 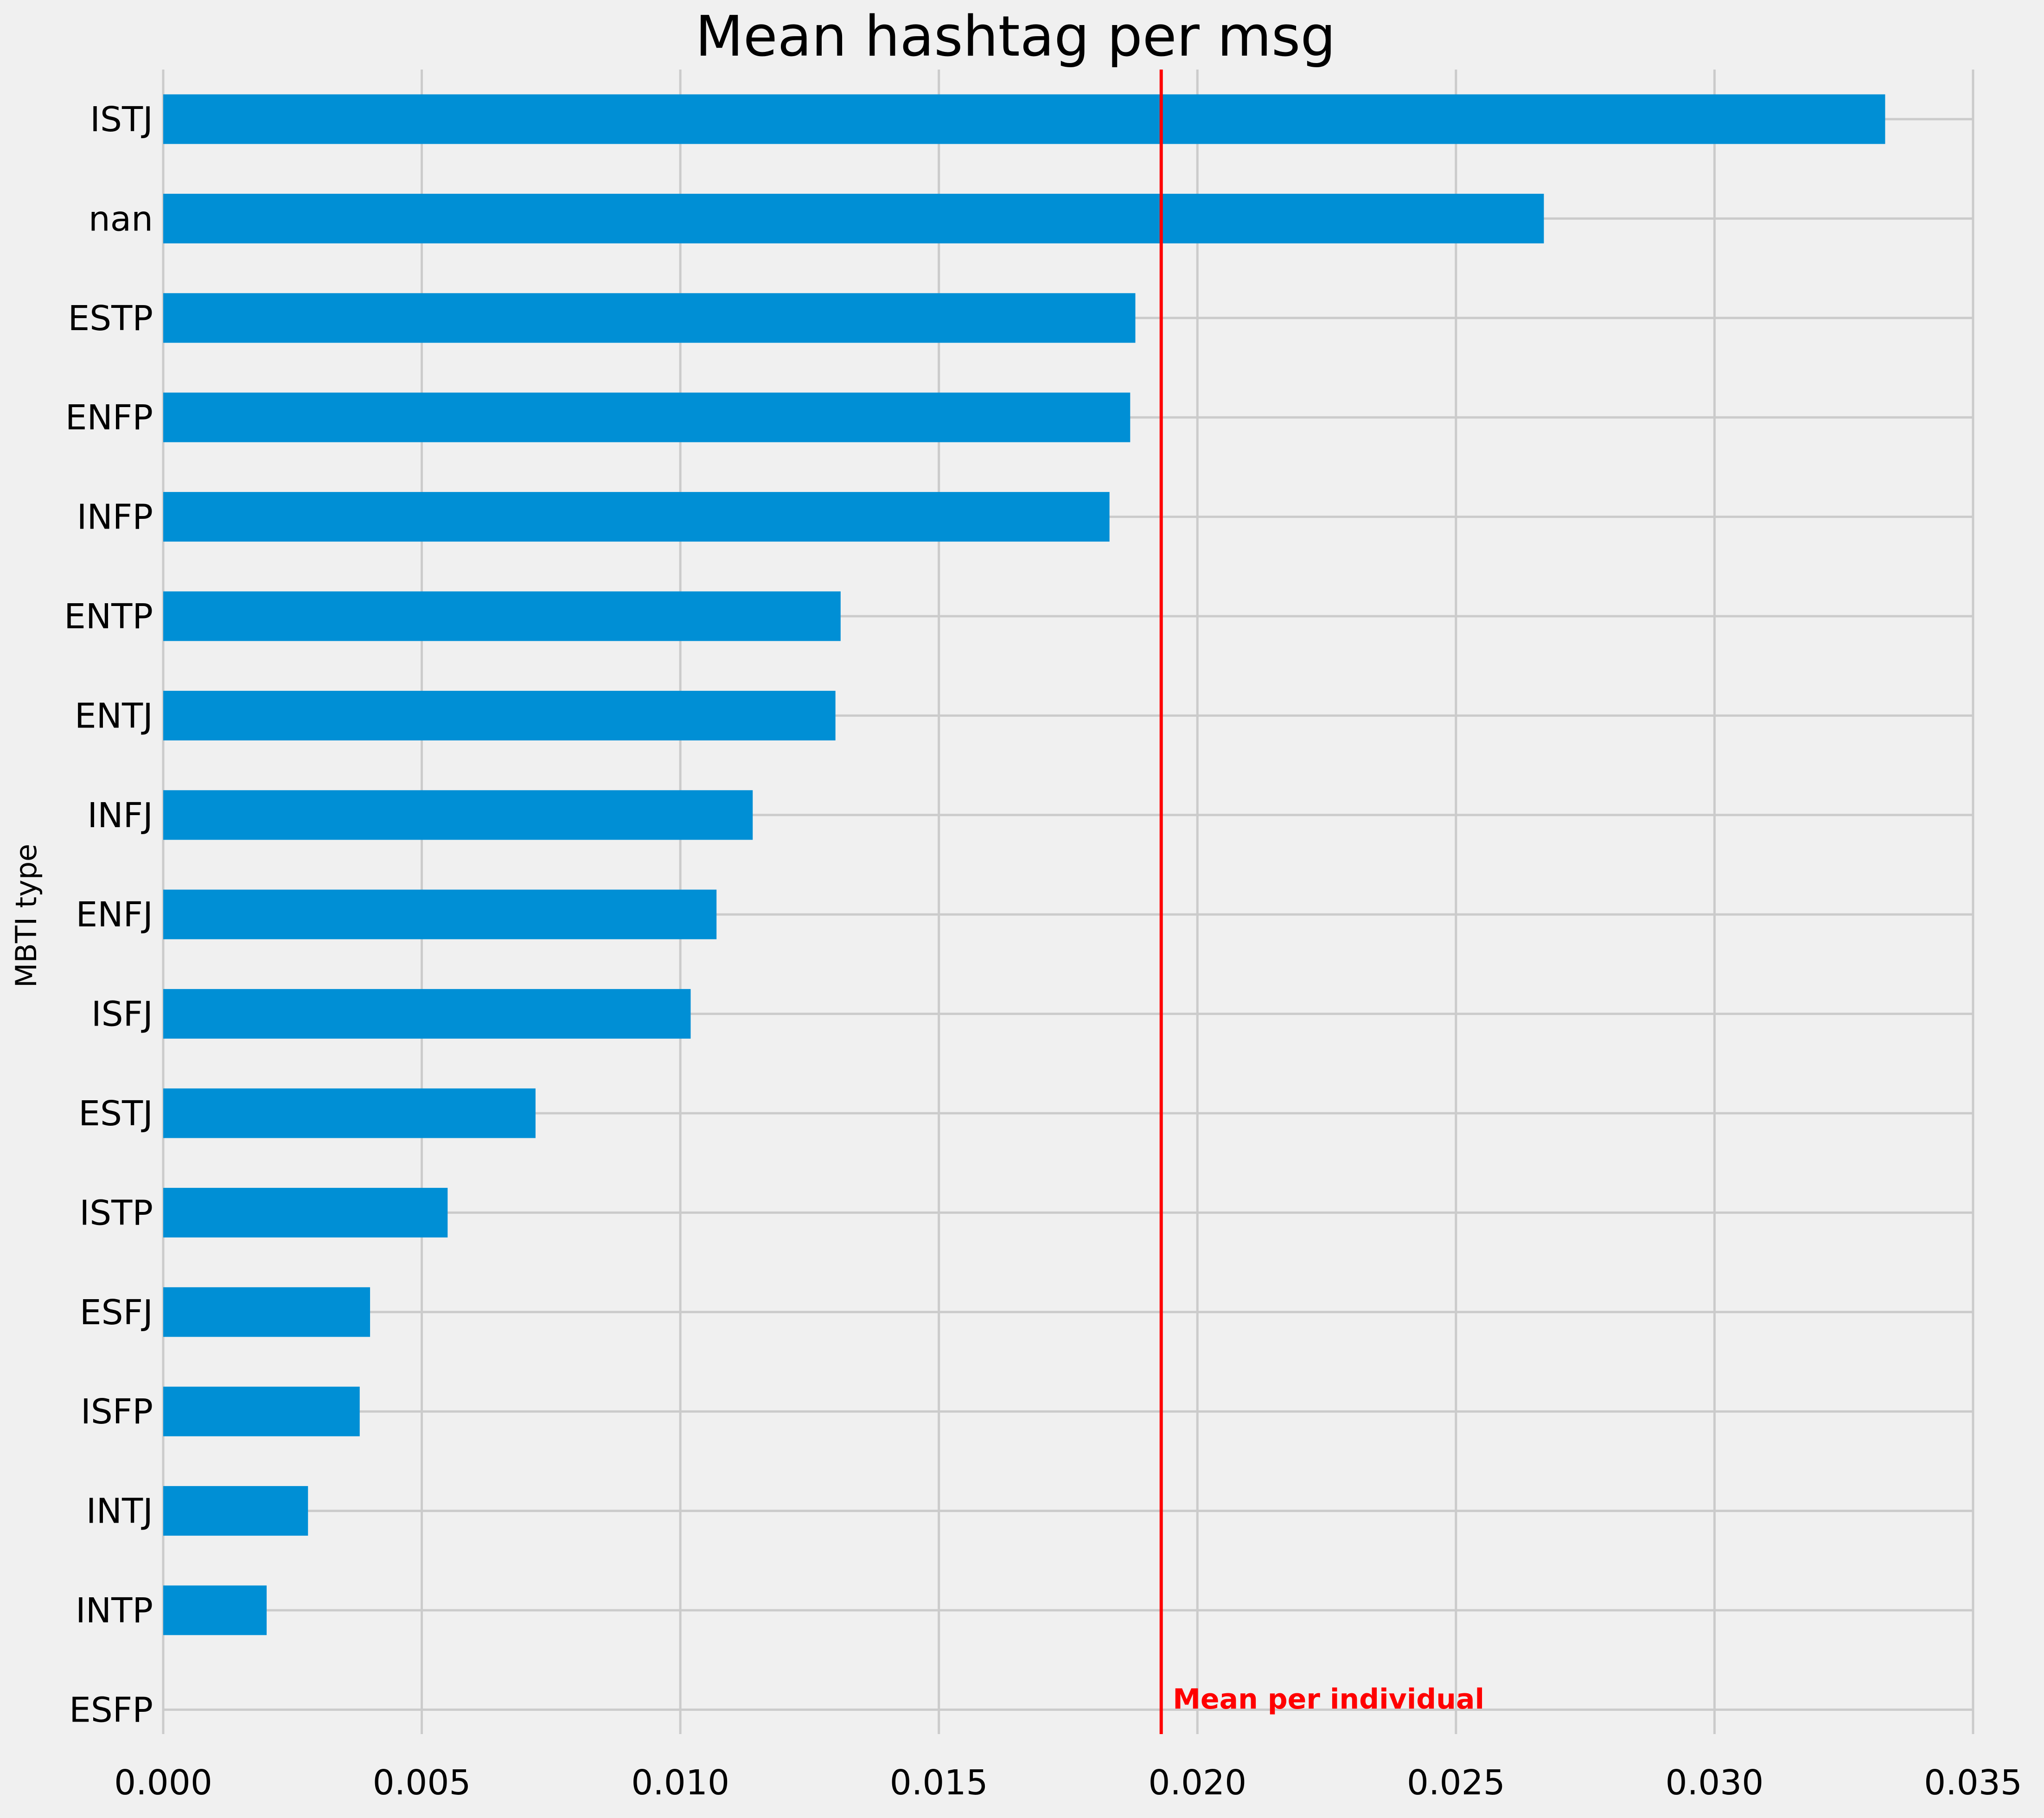 I want to click on bar-esfj, so click(x=266, y=1312).